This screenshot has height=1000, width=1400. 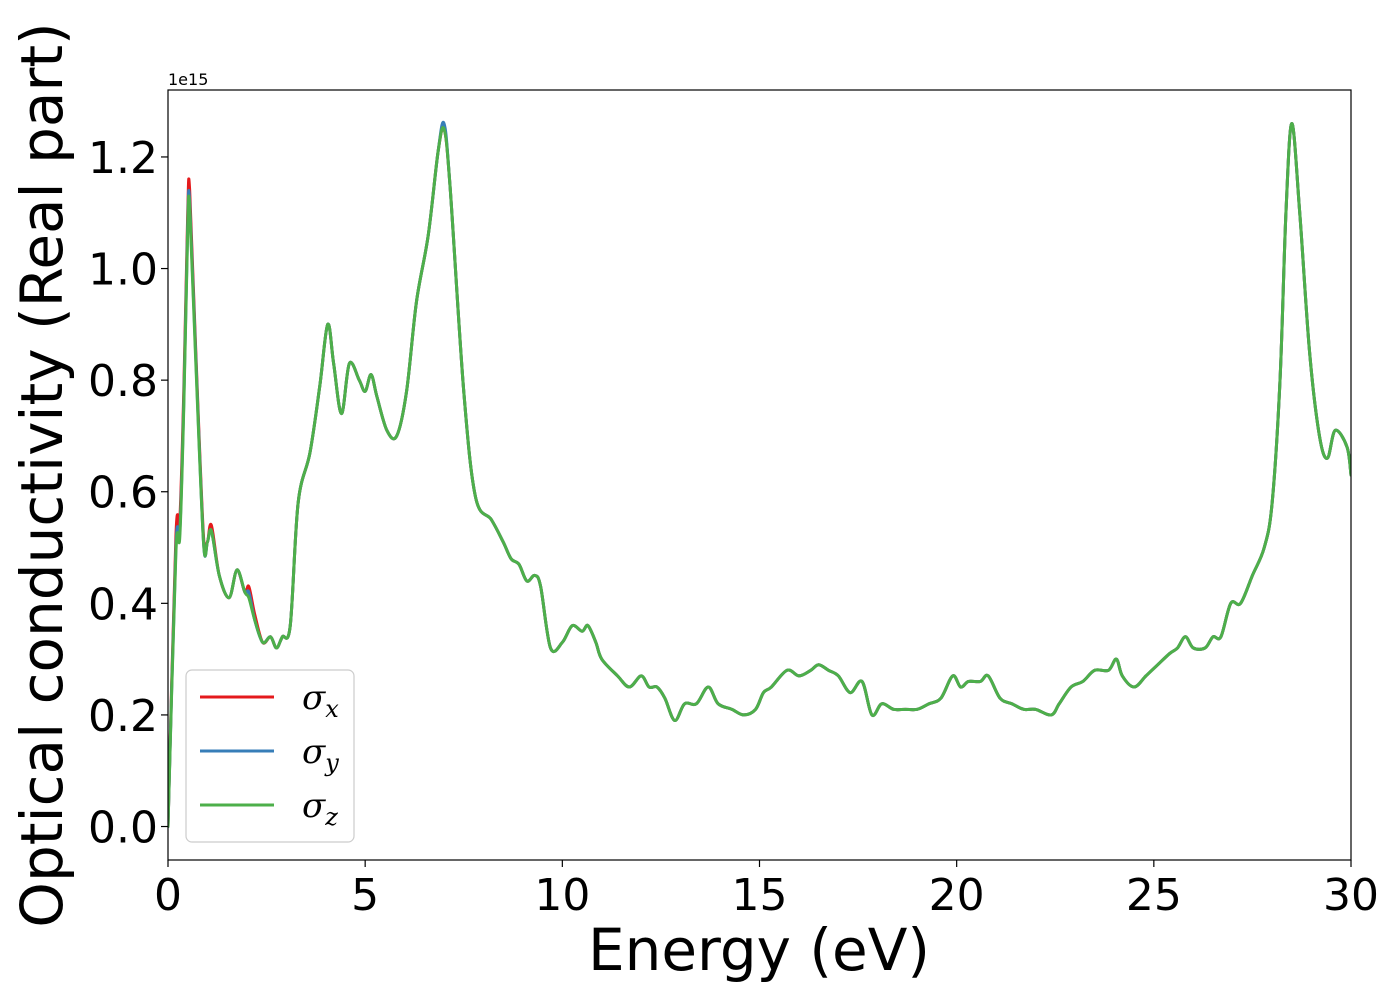 I want to click on y-axis-label: Optical conductivity (Real part), so click(x=42, y=474).